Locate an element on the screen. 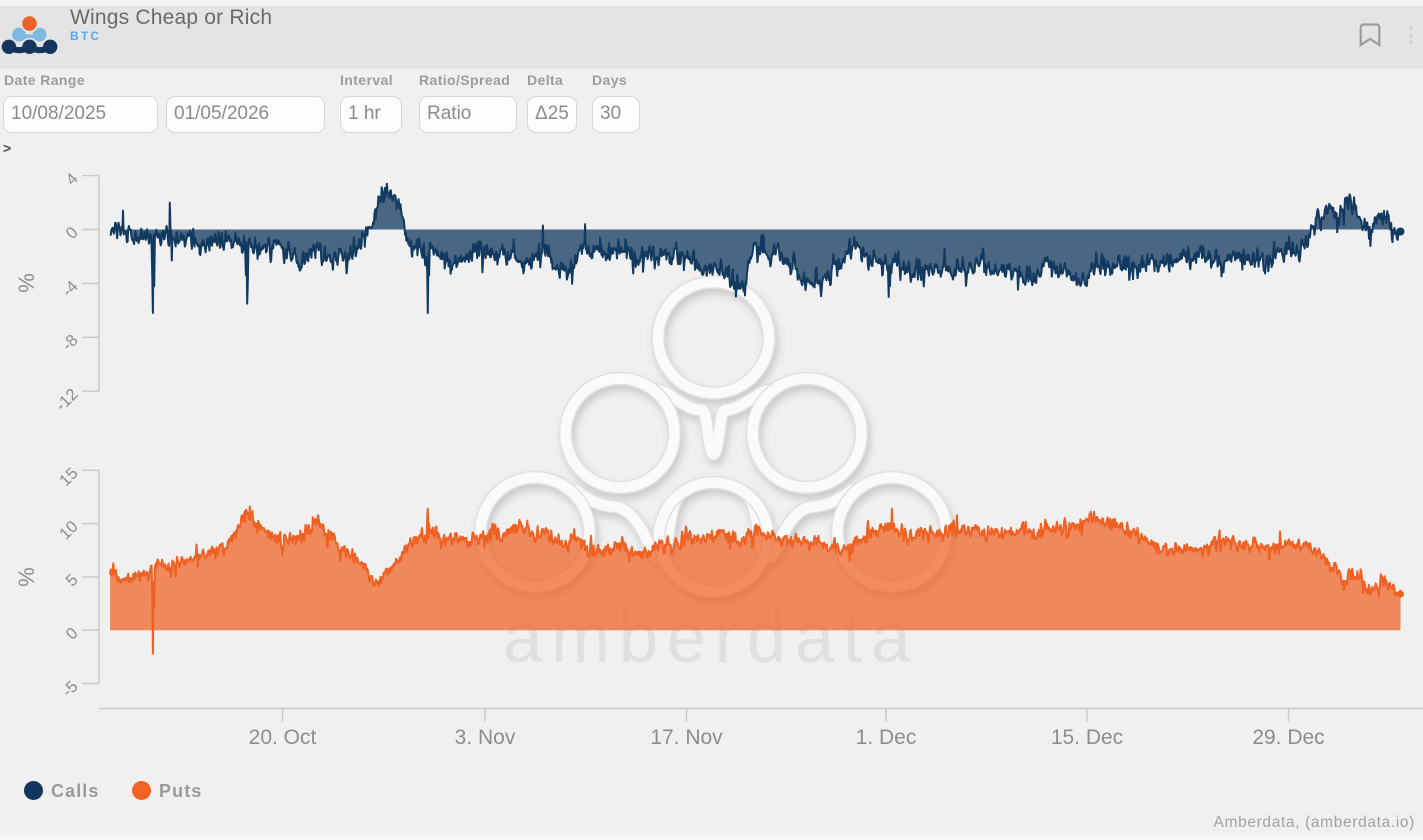 Image resolution: width=1423 pixels, height=840 pixels. svg-text: 15 is located at coordinates (69, 477).